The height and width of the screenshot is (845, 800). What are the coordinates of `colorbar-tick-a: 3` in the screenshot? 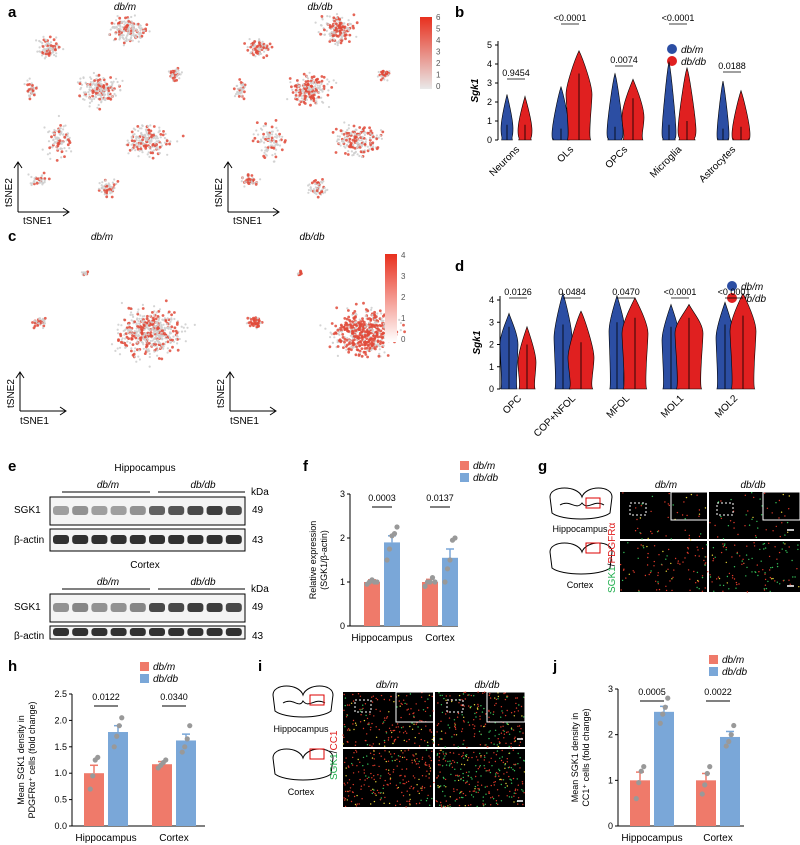 It's located at (438, 52).